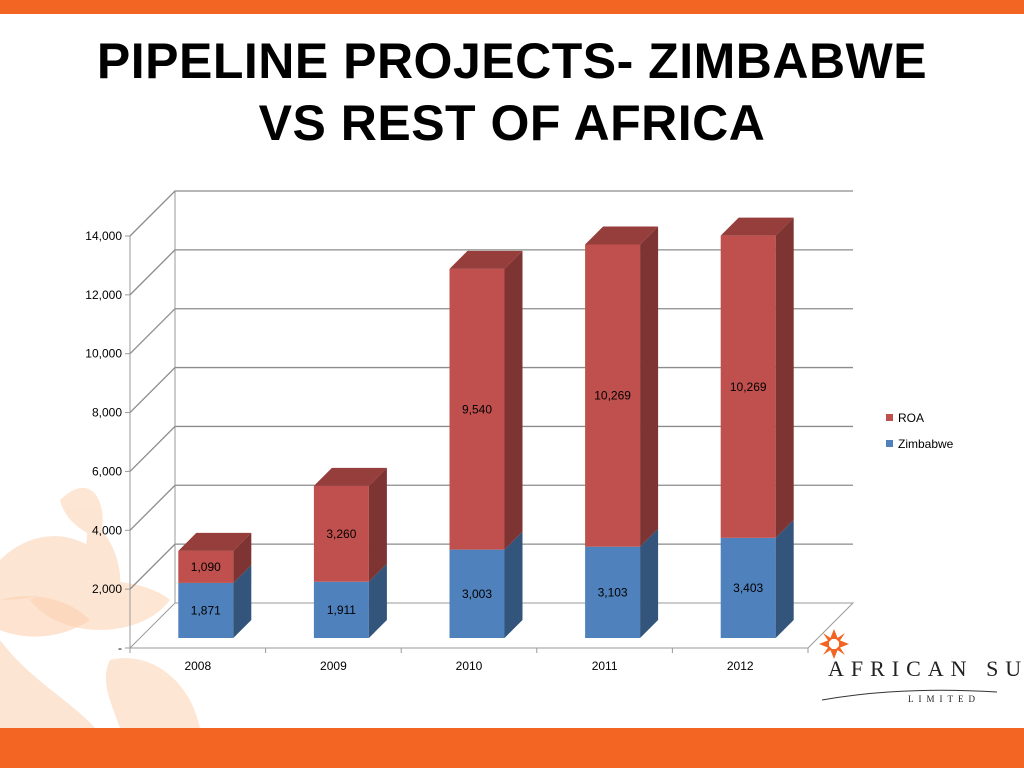 Image resolution: width=1024 pixels, height=768 pixels. What do you see at coordinates (107, 471) in the screenshot?
I see `y-tick-label: 6,000` at bounding box center [107, 471].